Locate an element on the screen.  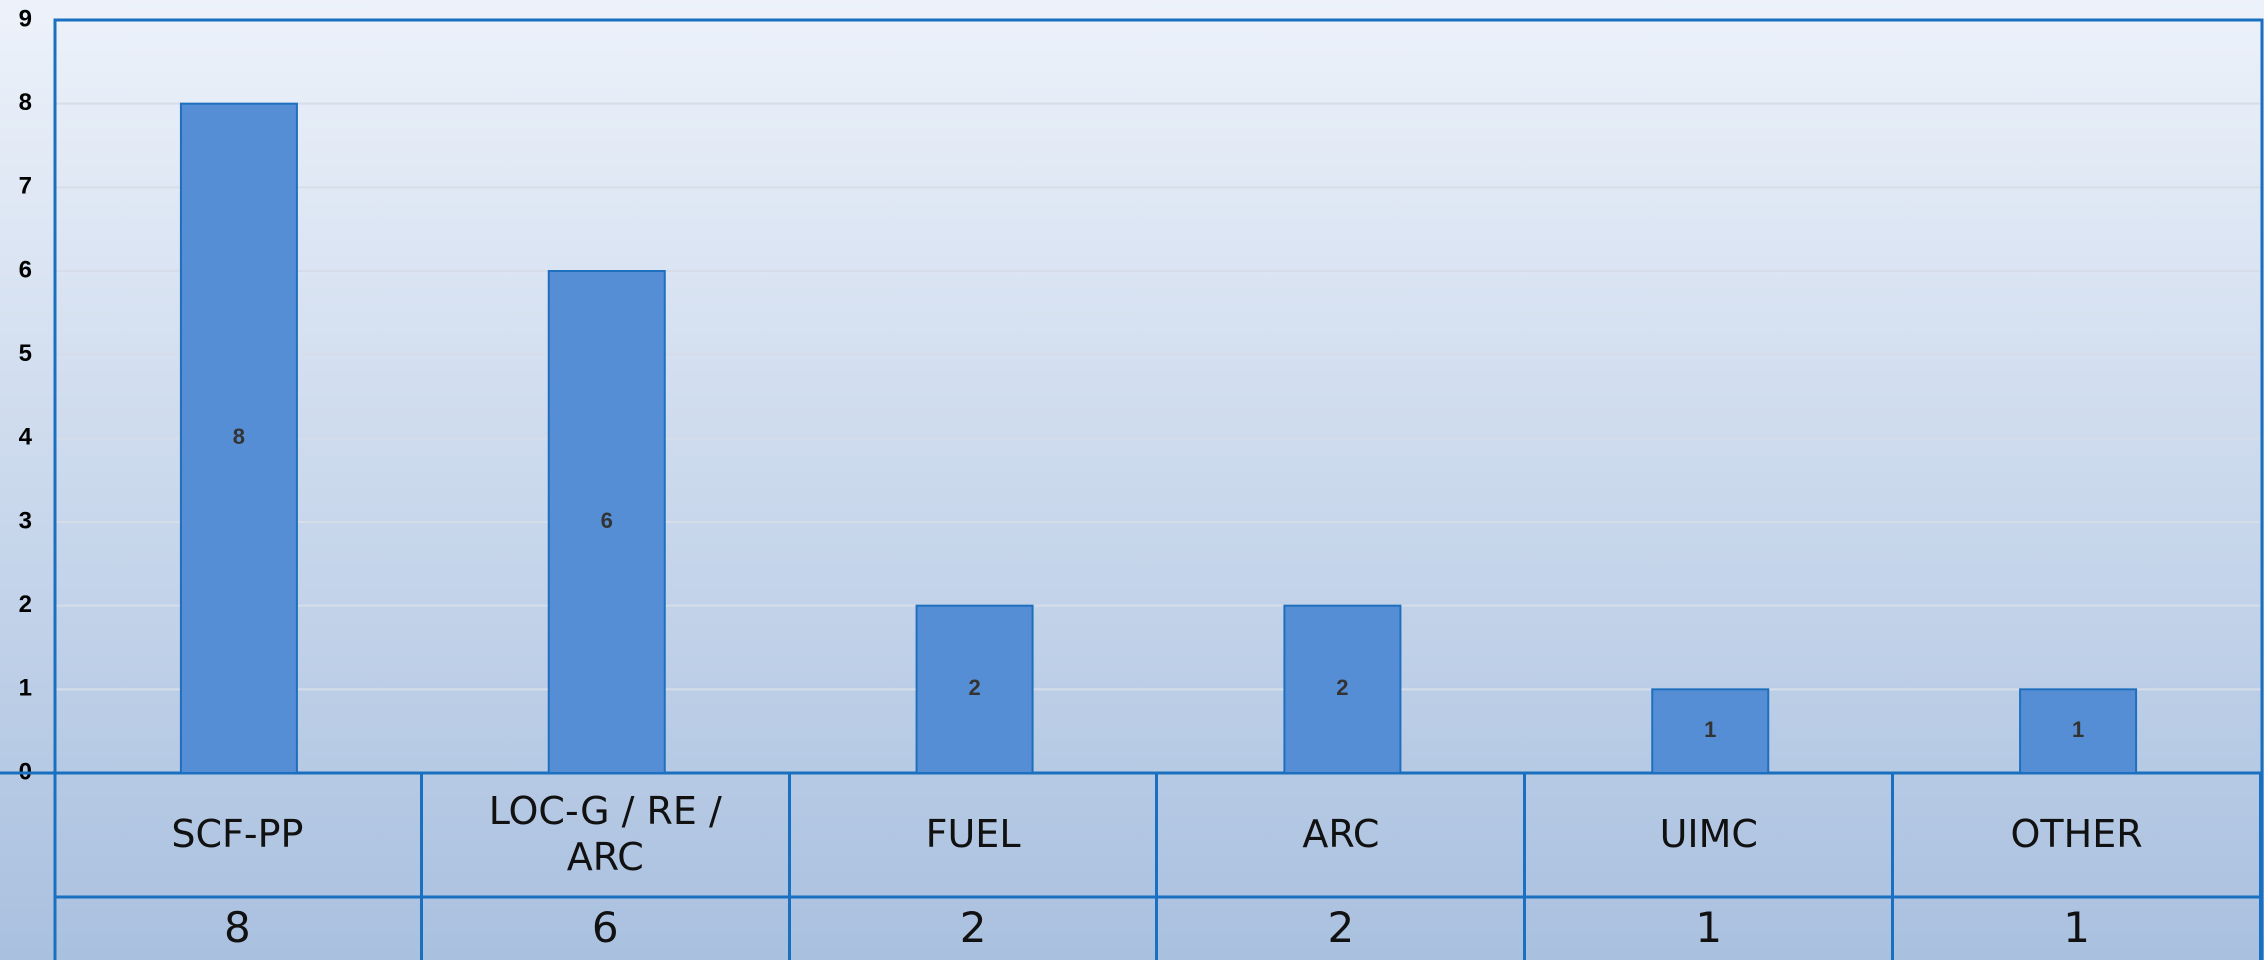
category-cell: UIMC is located at coordinates (1710, 835).